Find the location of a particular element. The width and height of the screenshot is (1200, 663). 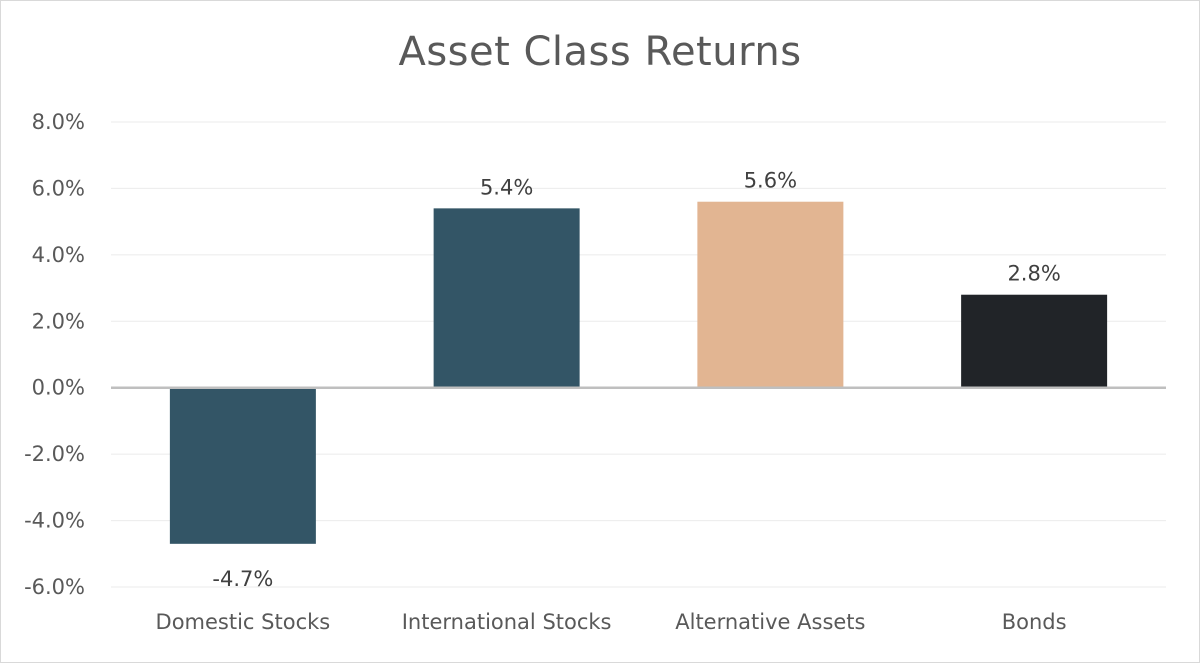

category-label: Alternative Assets is located at coordinates (770, 622).